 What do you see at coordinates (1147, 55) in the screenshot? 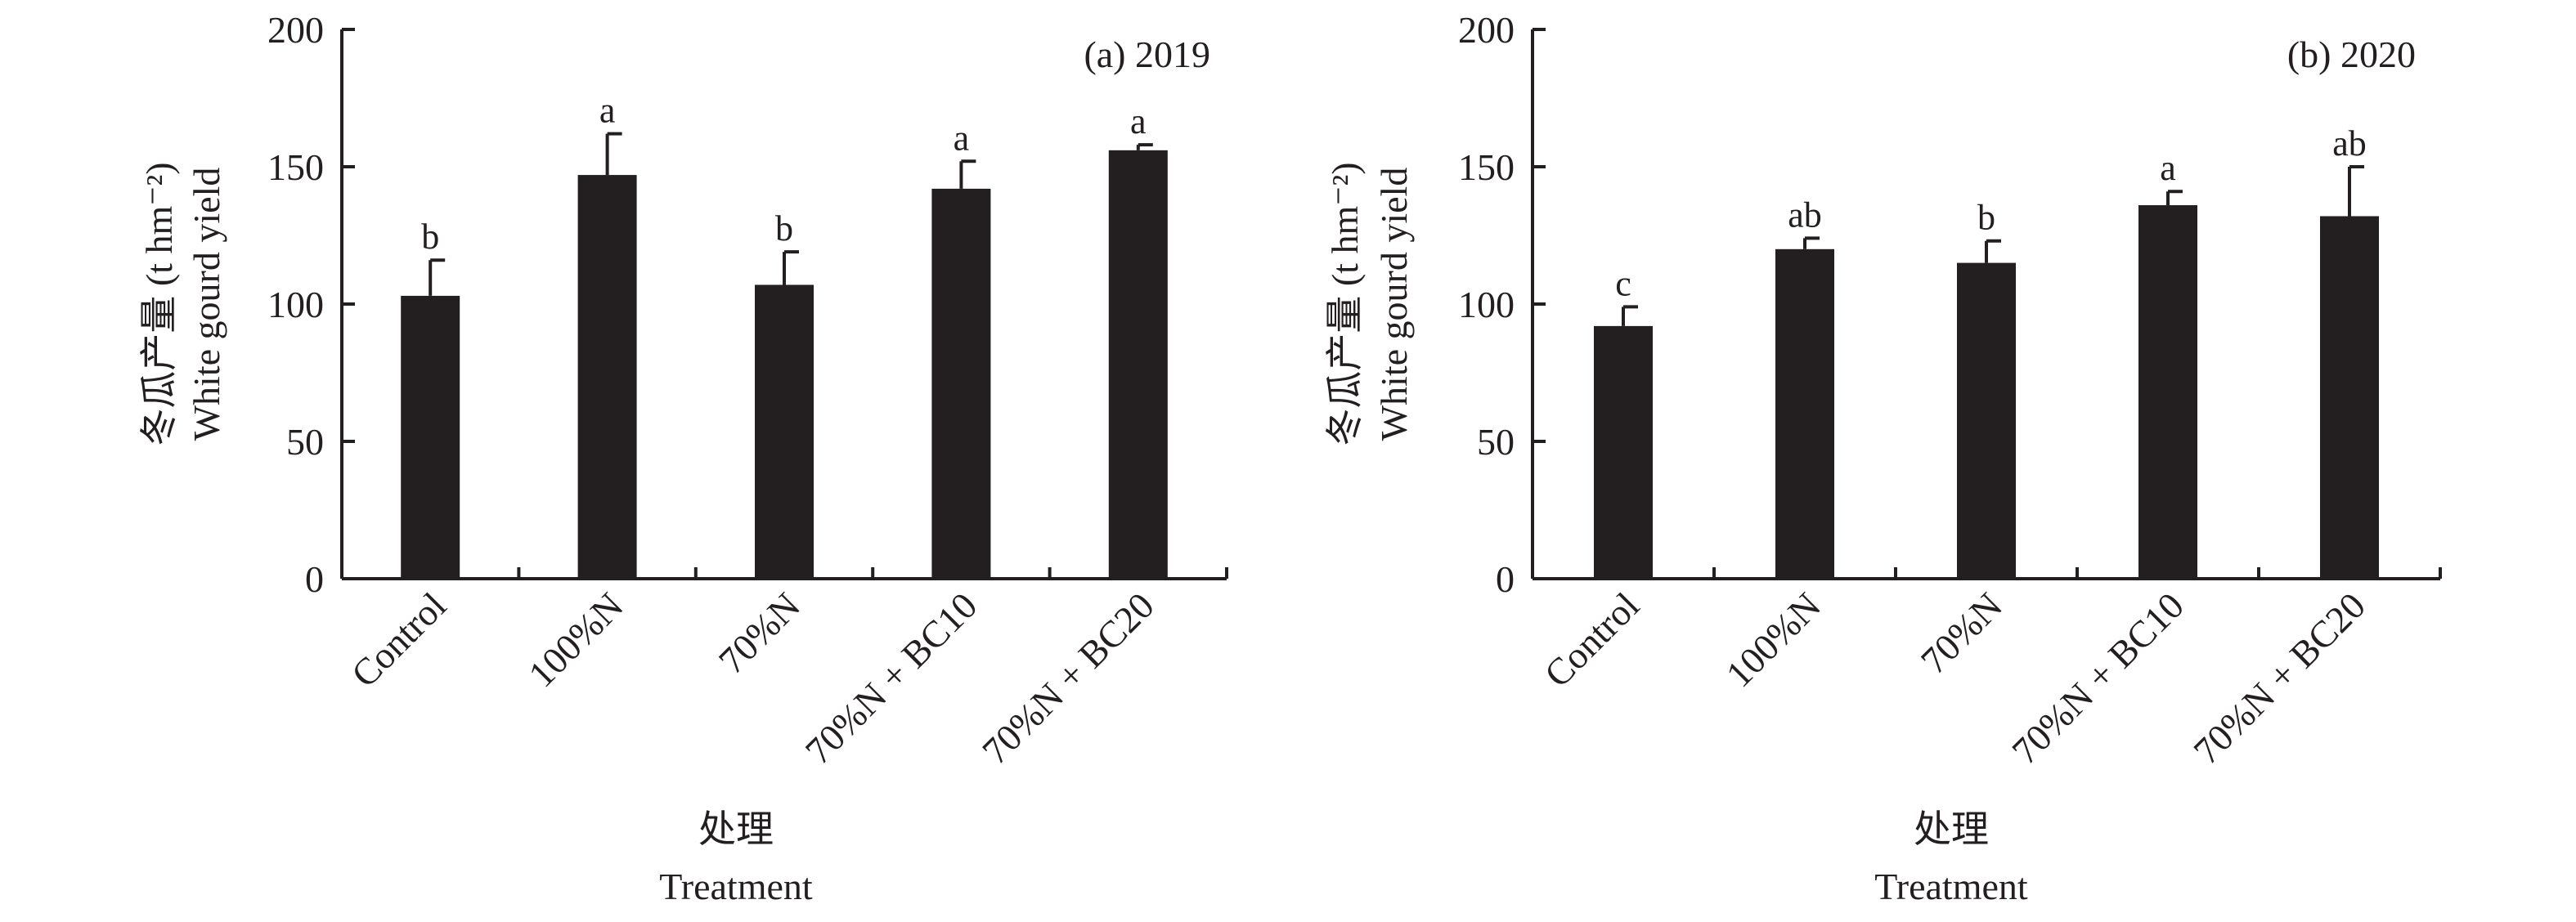
I see `panel-annotation: (a) 2019` at bounding box center [1147, 55].